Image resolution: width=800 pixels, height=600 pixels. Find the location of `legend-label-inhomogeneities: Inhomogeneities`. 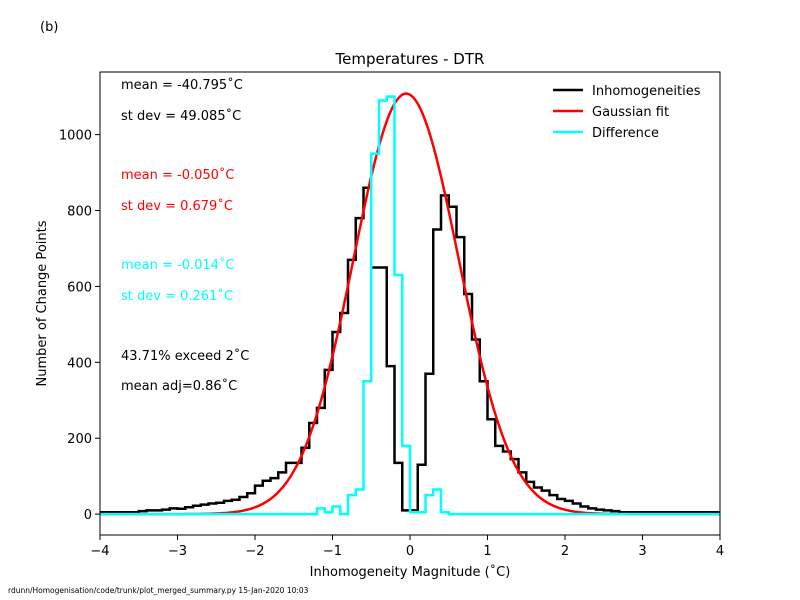

legend-label-inhomogeneities: Inhomogeneities is located at coordinates (646, 91).